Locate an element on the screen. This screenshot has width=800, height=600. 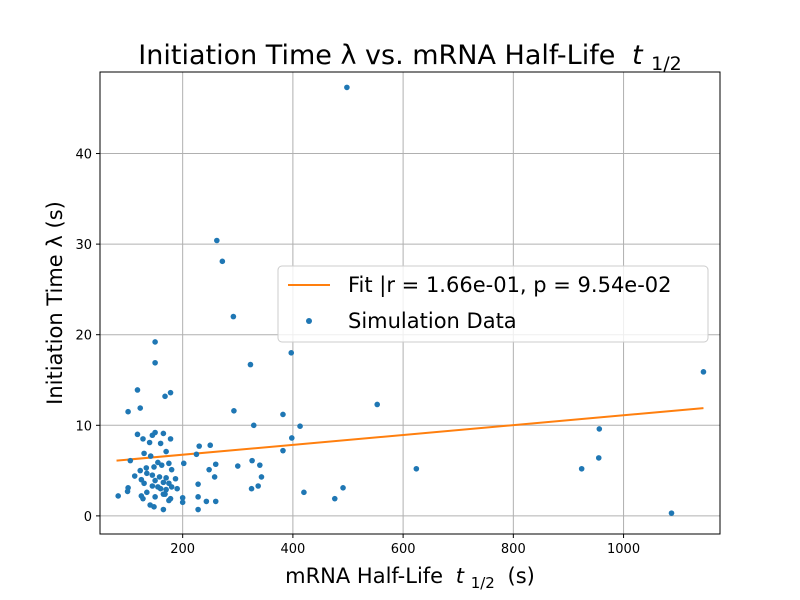
y-tick-label: 0 is located at coordinates (88, 517).